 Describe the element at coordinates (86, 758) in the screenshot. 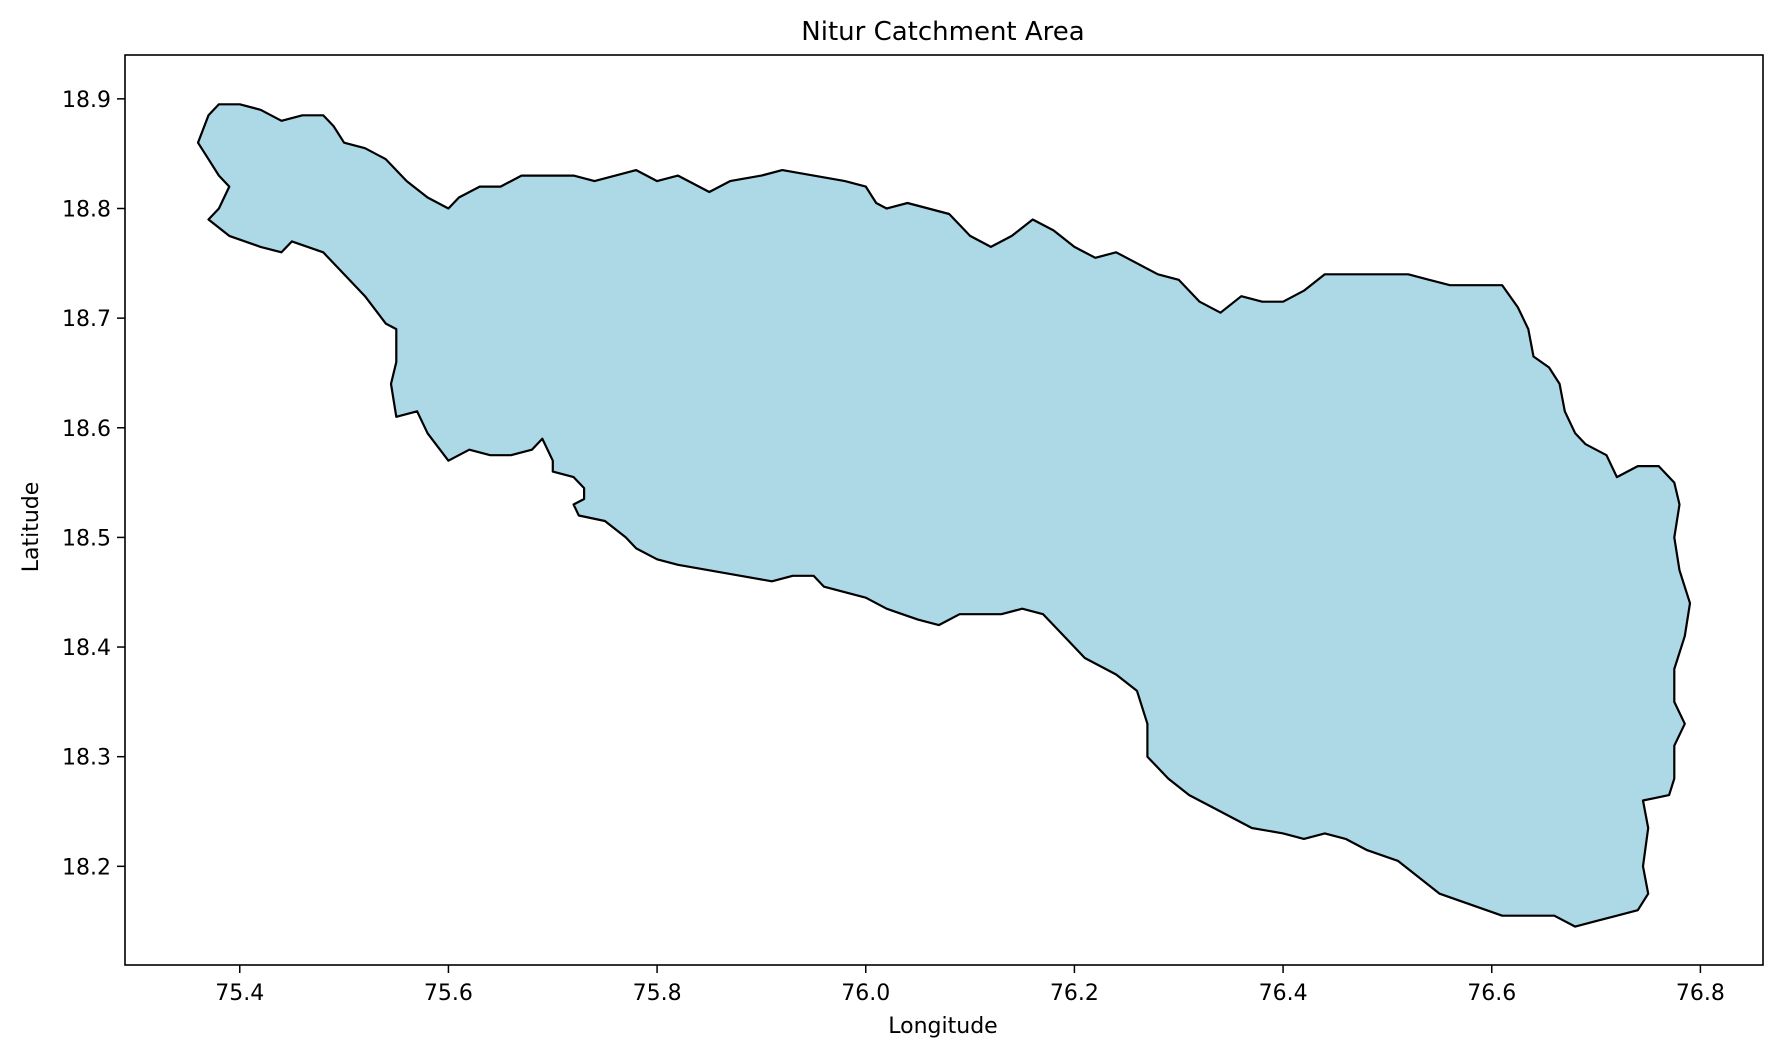

I see `y-tick-label: 18.3` at that location.